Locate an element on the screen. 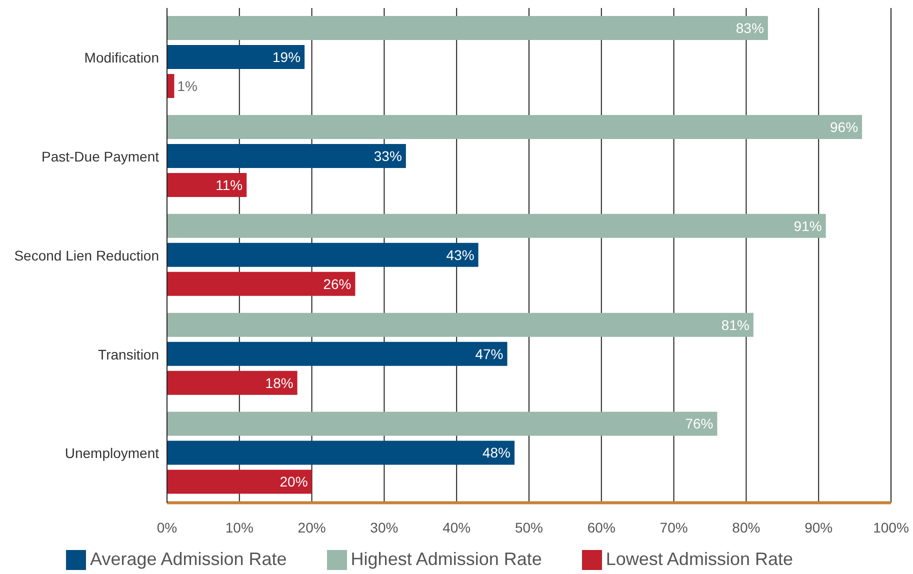  data-label: 81% is located at coordinates (735, 324).